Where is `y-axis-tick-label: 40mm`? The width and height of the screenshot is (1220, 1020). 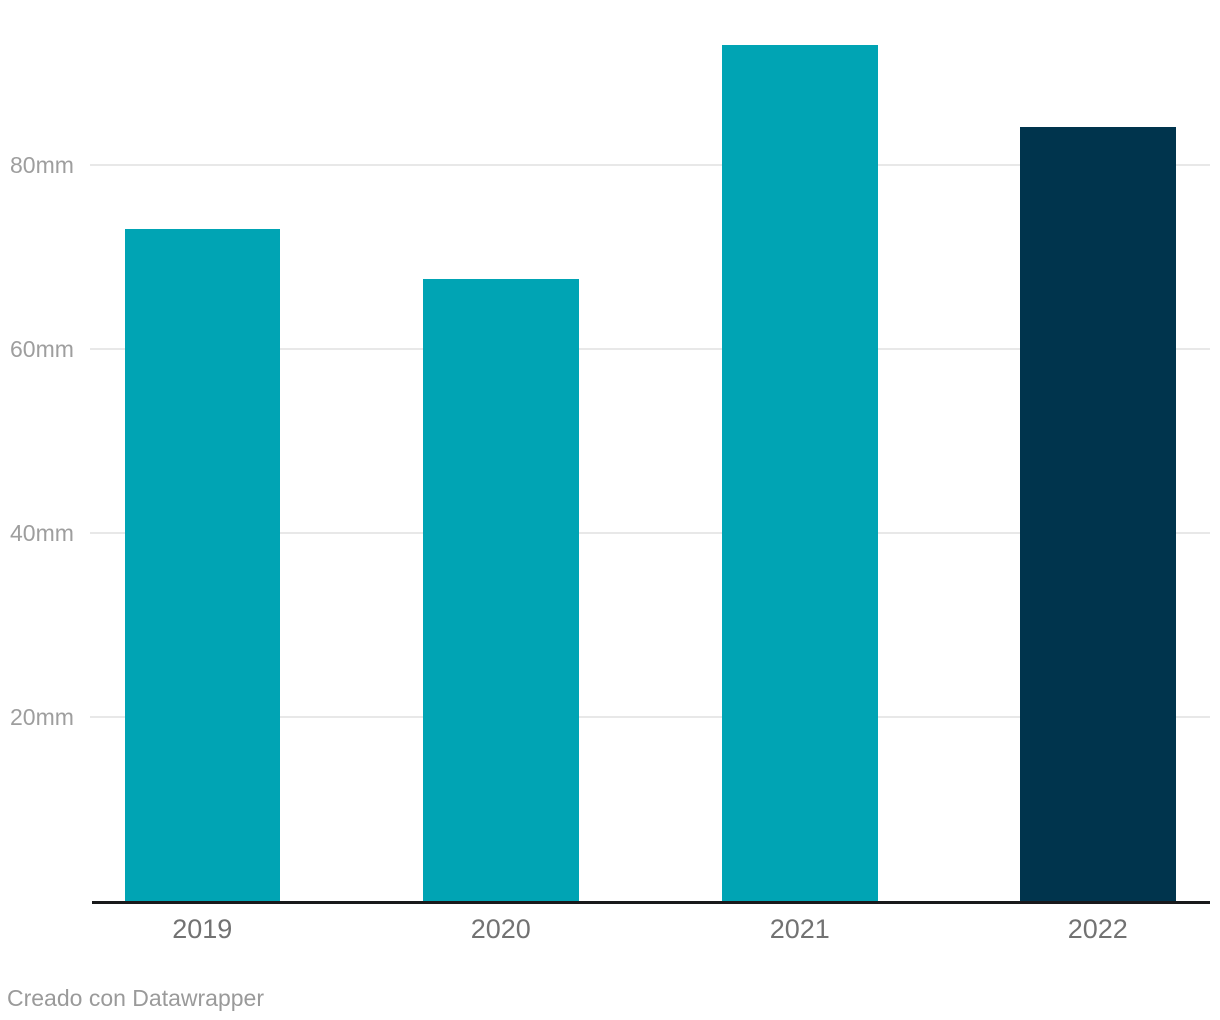
y-axis-tick-label: 40mm is located at coordinates (42, 533).